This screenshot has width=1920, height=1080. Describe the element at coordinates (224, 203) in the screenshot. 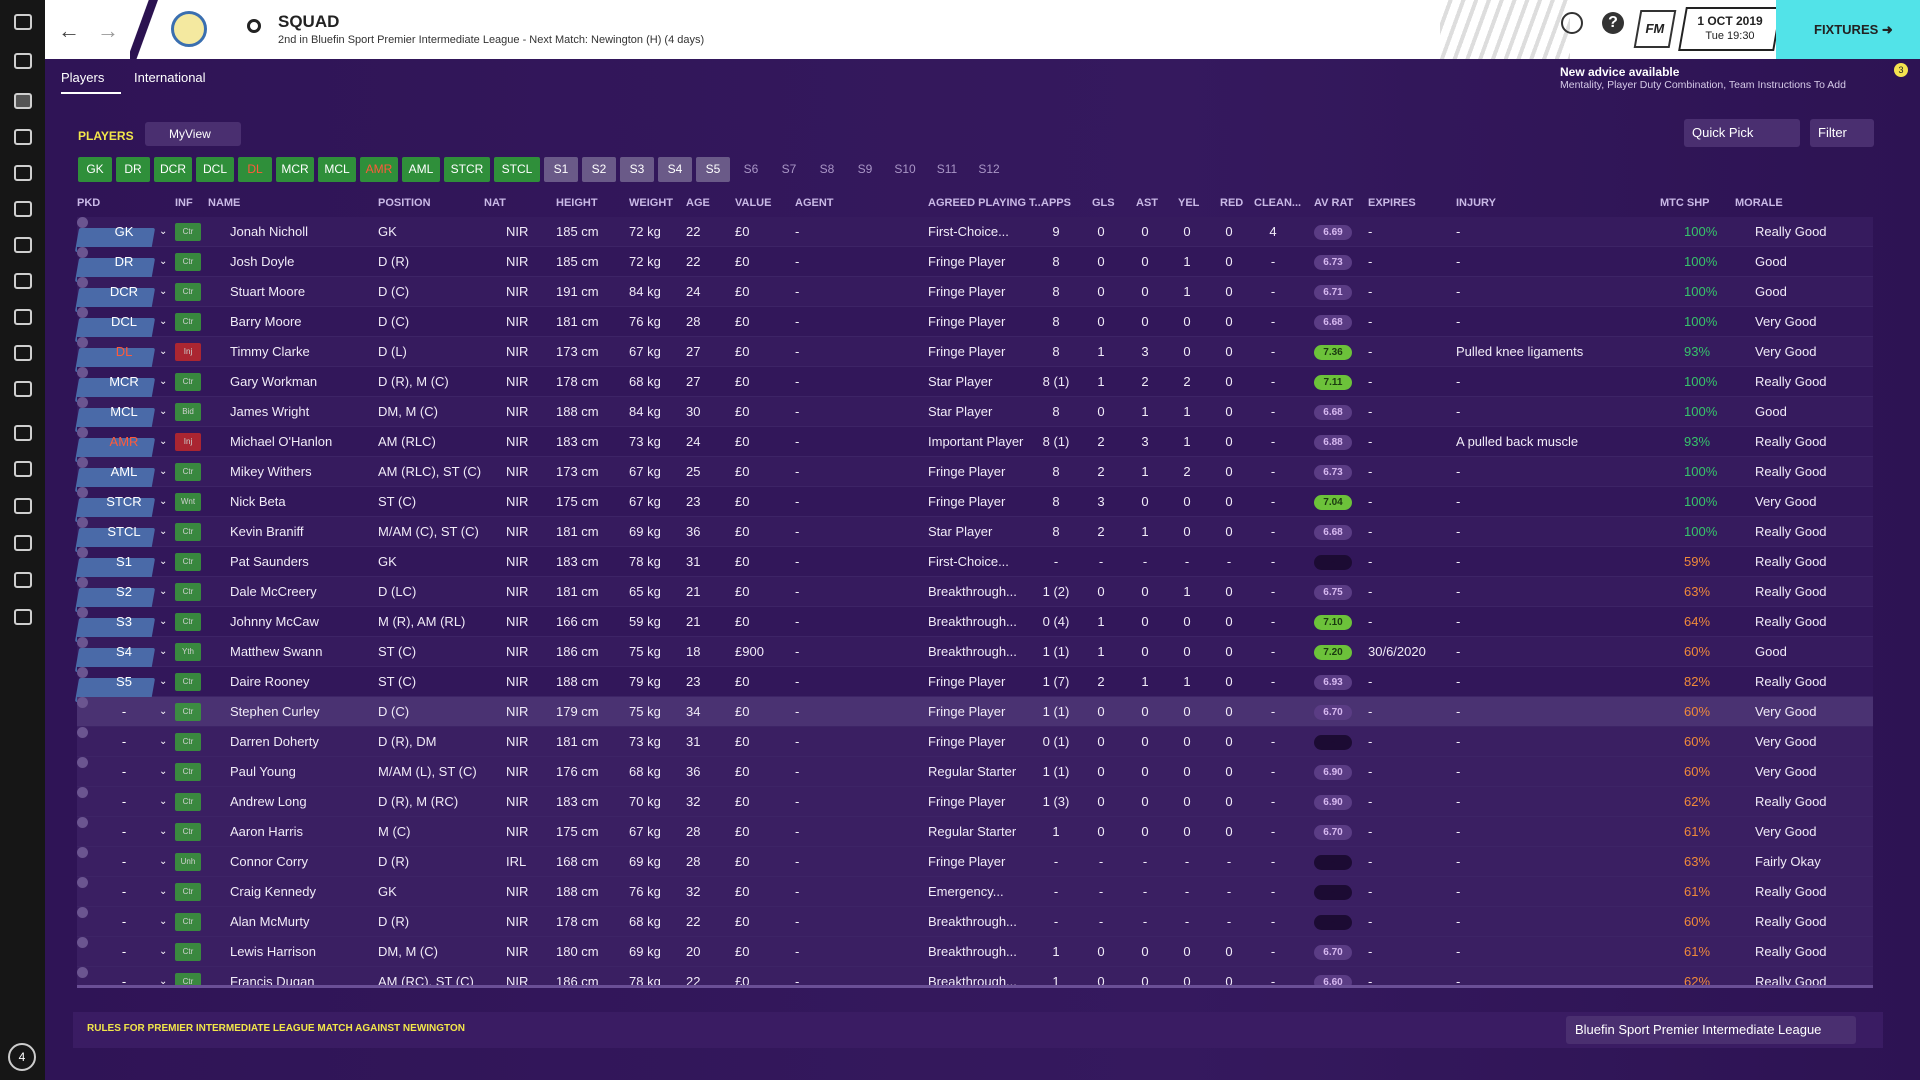

I see `column-header: NAME` at that location.